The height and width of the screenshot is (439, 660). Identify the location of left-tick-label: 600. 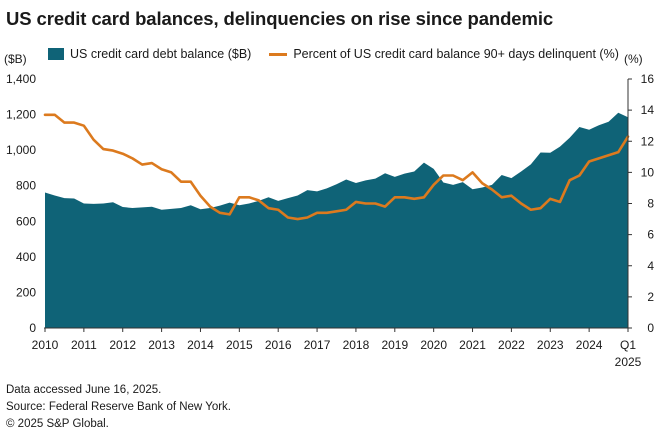
(26, 221).